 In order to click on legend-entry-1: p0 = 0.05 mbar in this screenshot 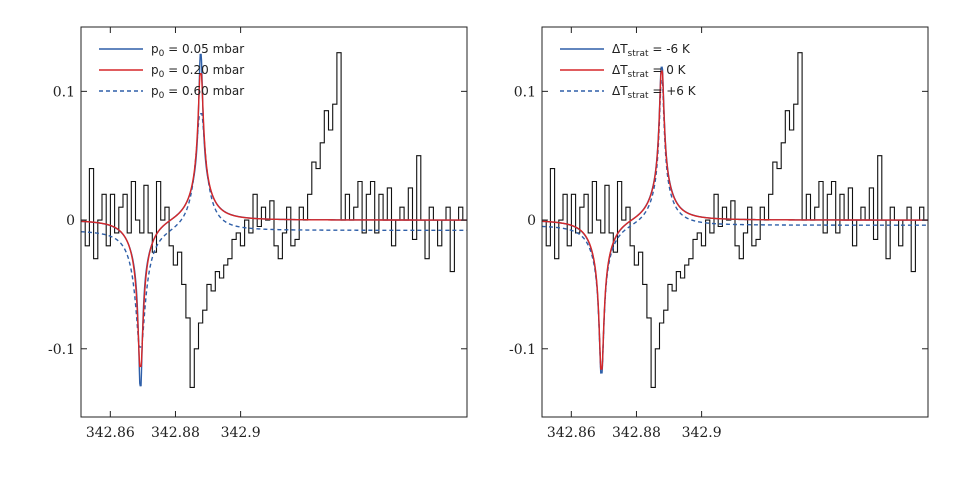, I will do `click(197, 50)`.